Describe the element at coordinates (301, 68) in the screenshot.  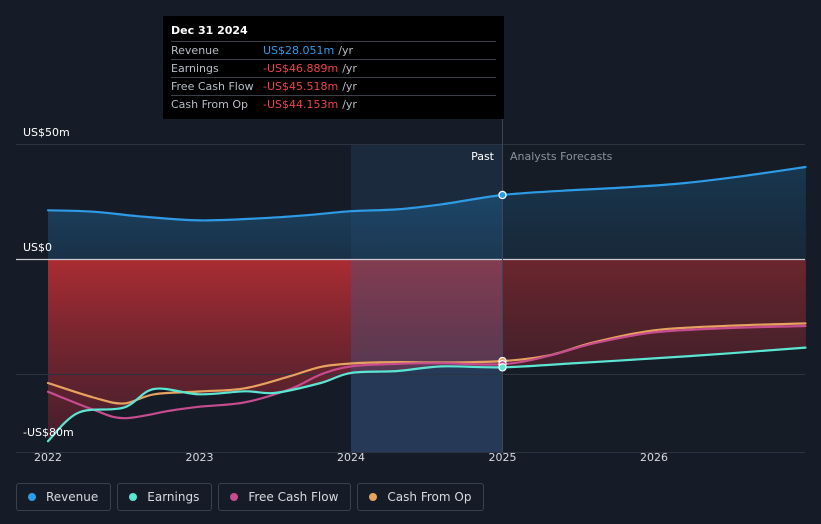
I see `tooltip-row-value: -US$46.889m` at that location.